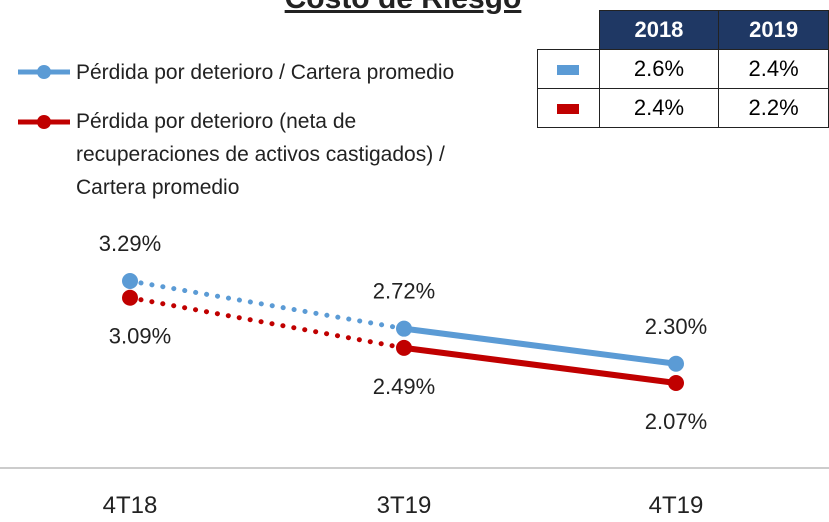 This screenshot has width=829, height=522. I want to click on table-header: 2018 2019, so click(683, 30).